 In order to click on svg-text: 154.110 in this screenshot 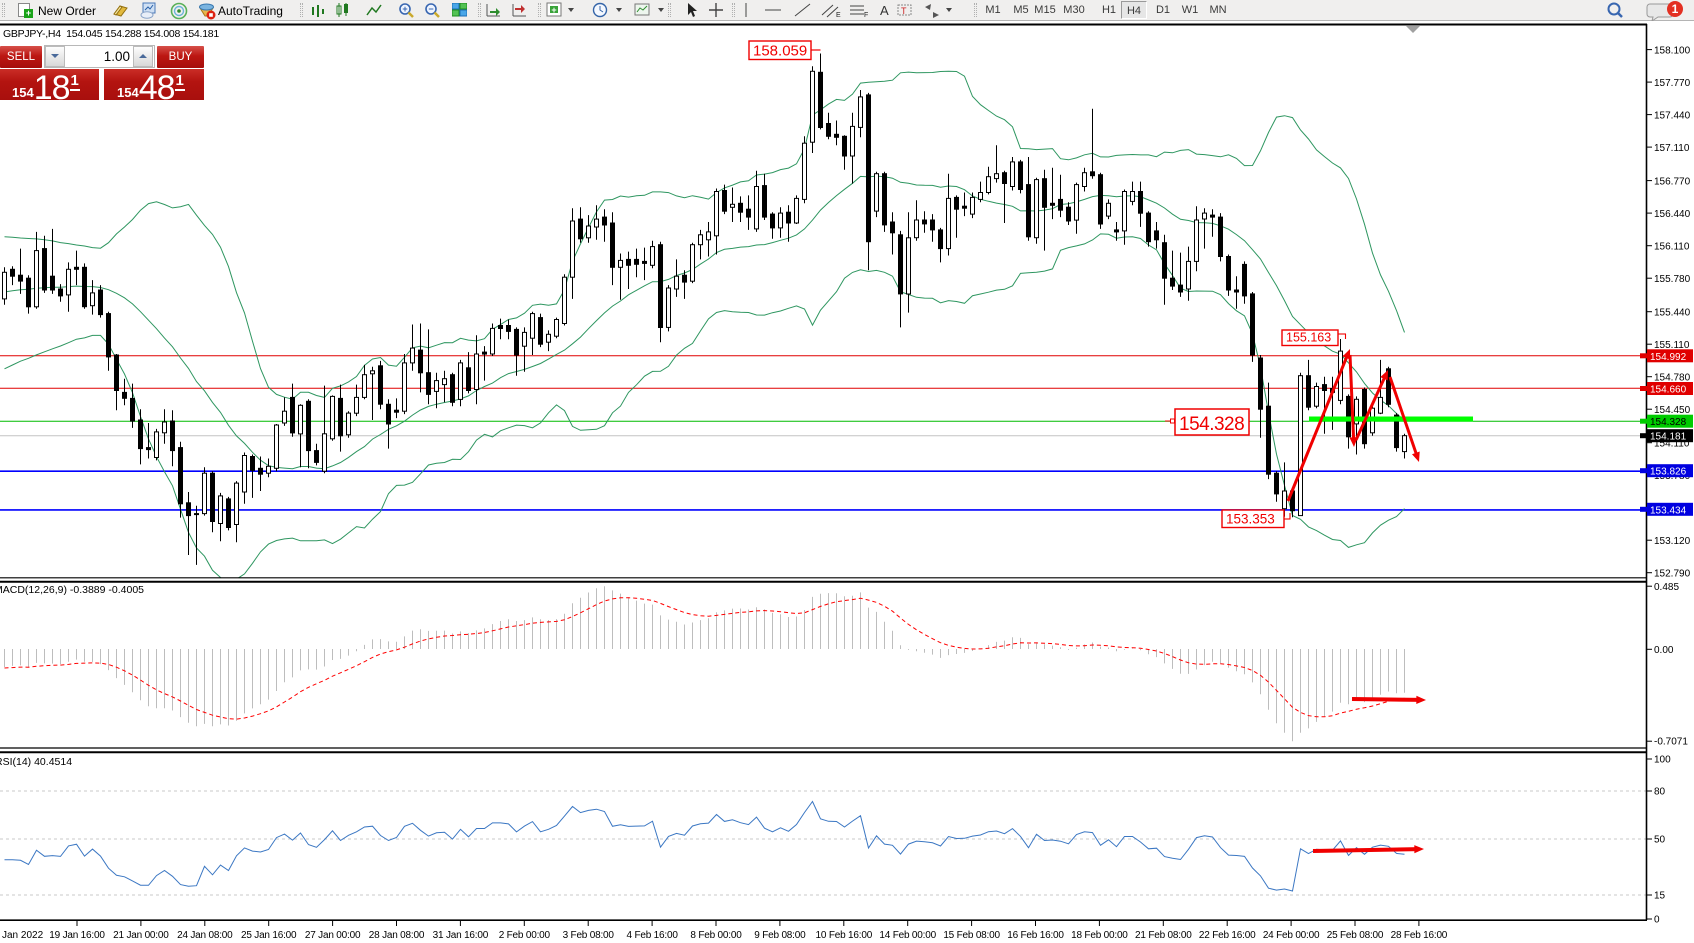, I will do `click(1672, 444)`.